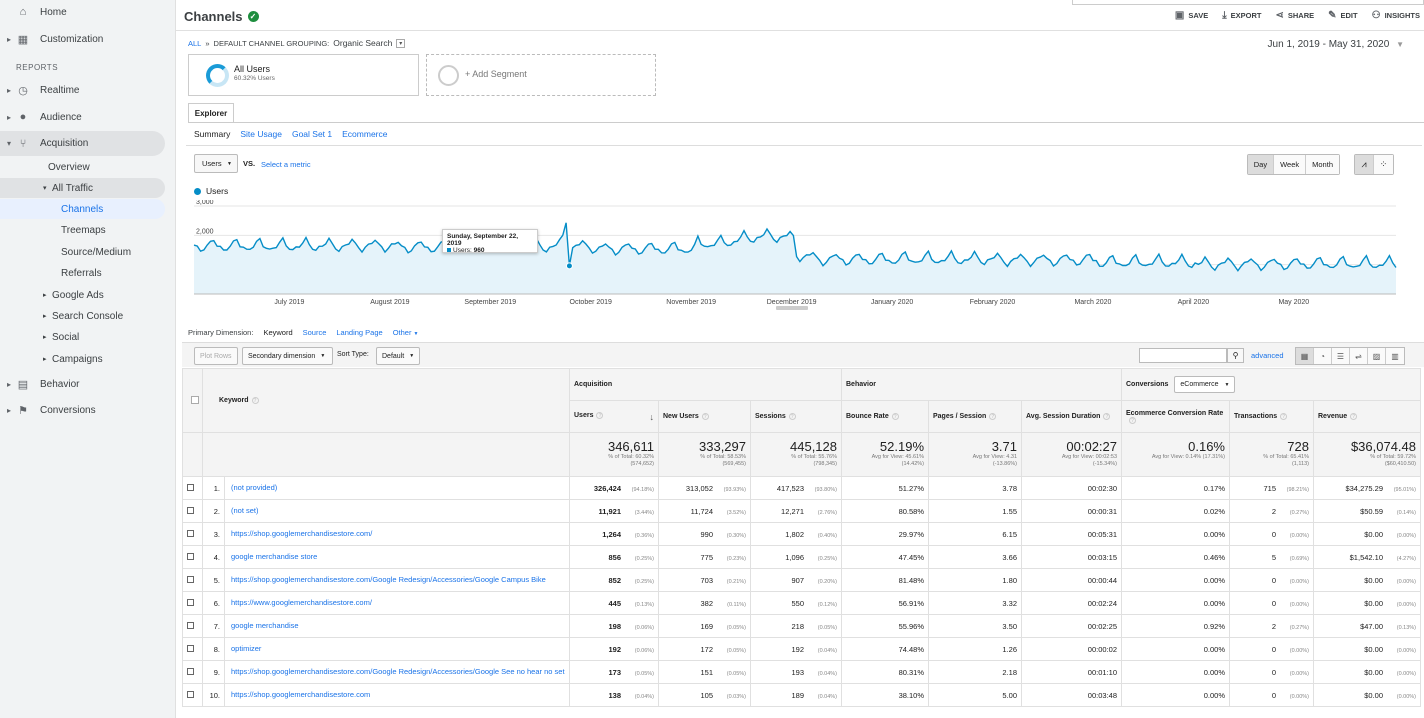  What do you see at coordinates (397, 534) in the screenshot?
I see `keyword-link: https://shop.googlemerchandisestore.com/` at bounding box center [397, 534].